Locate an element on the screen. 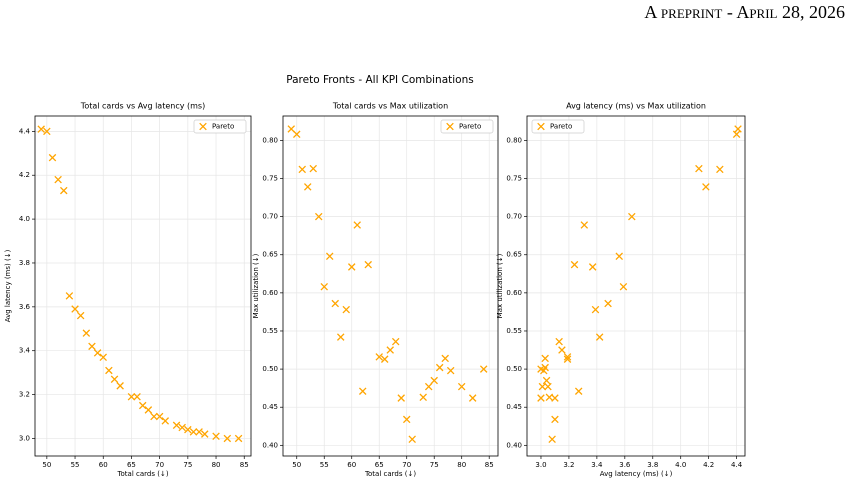 This screenshot has height=484, width=853. x-tick-label: 4.4 is located at coordinates (737, 465).